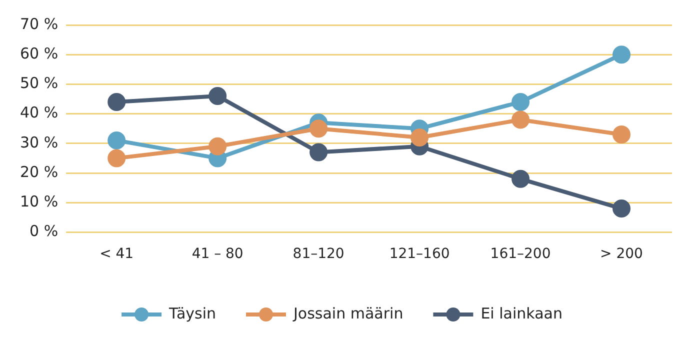  I want to click on y-tick-label: 70 %, so click(39, 23).